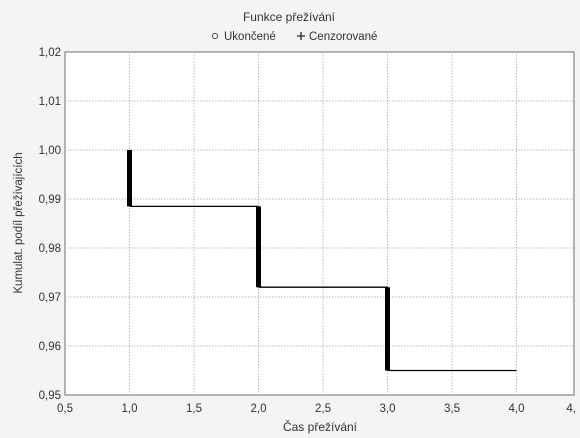  I want to click on x-tick-label: 0,5, so click(65, 409).